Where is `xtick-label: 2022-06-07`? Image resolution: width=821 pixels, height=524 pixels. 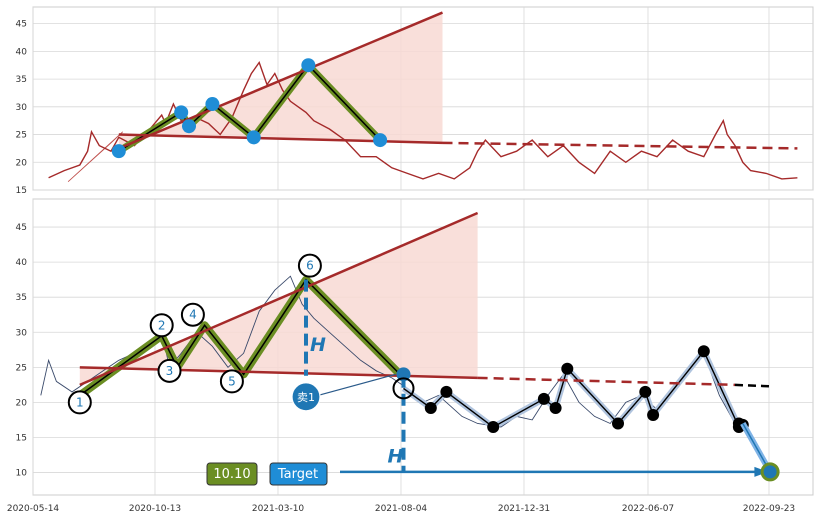
xtick-label: 2022-06-07 is located at coordinates (648, 509).